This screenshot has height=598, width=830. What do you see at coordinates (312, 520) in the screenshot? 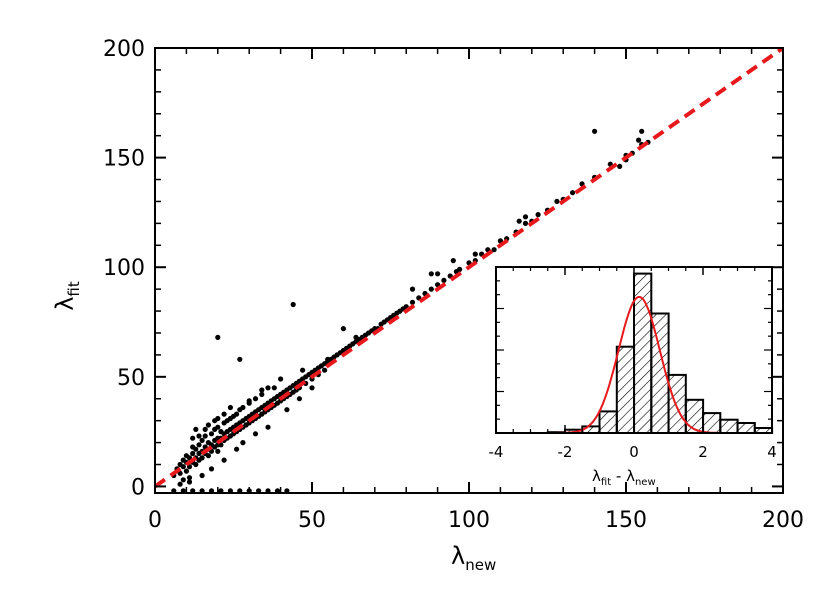
I see `x-tick-label: 50` at bounding box center [312, 520].